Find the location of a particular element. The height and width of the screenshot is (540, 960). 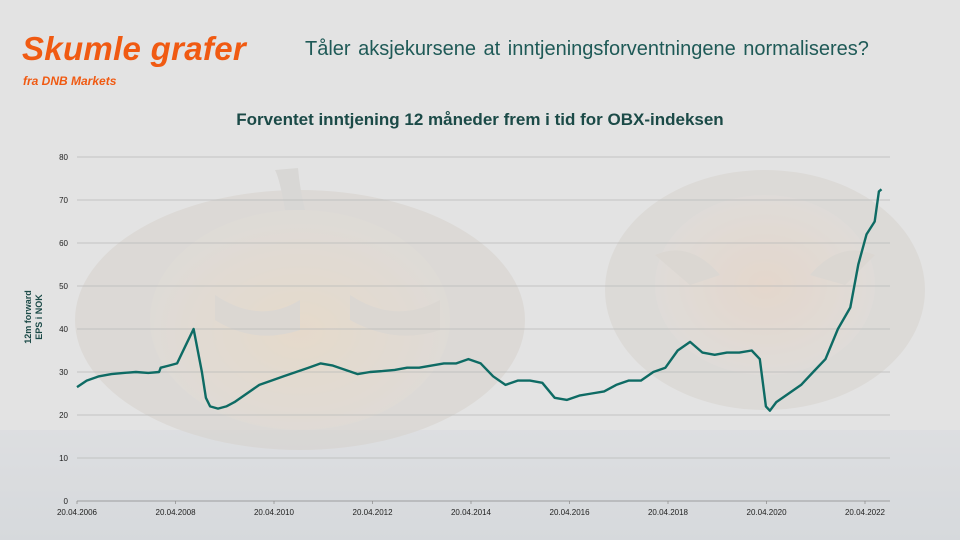

y-axis-label-line2: EPS i NOK is located at coordinates (39, 317).